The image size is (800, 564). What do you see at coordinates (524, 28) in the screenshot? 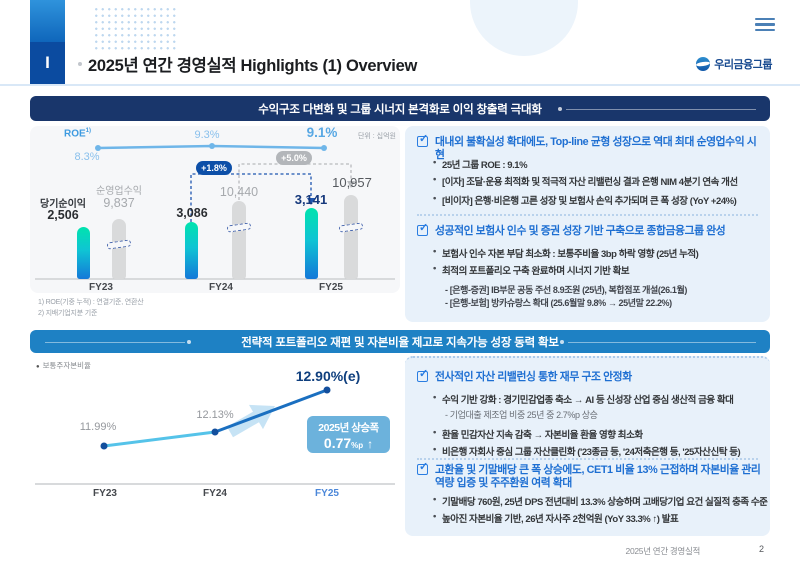
I see `circle-decoration` at bounding box center [524, 28].